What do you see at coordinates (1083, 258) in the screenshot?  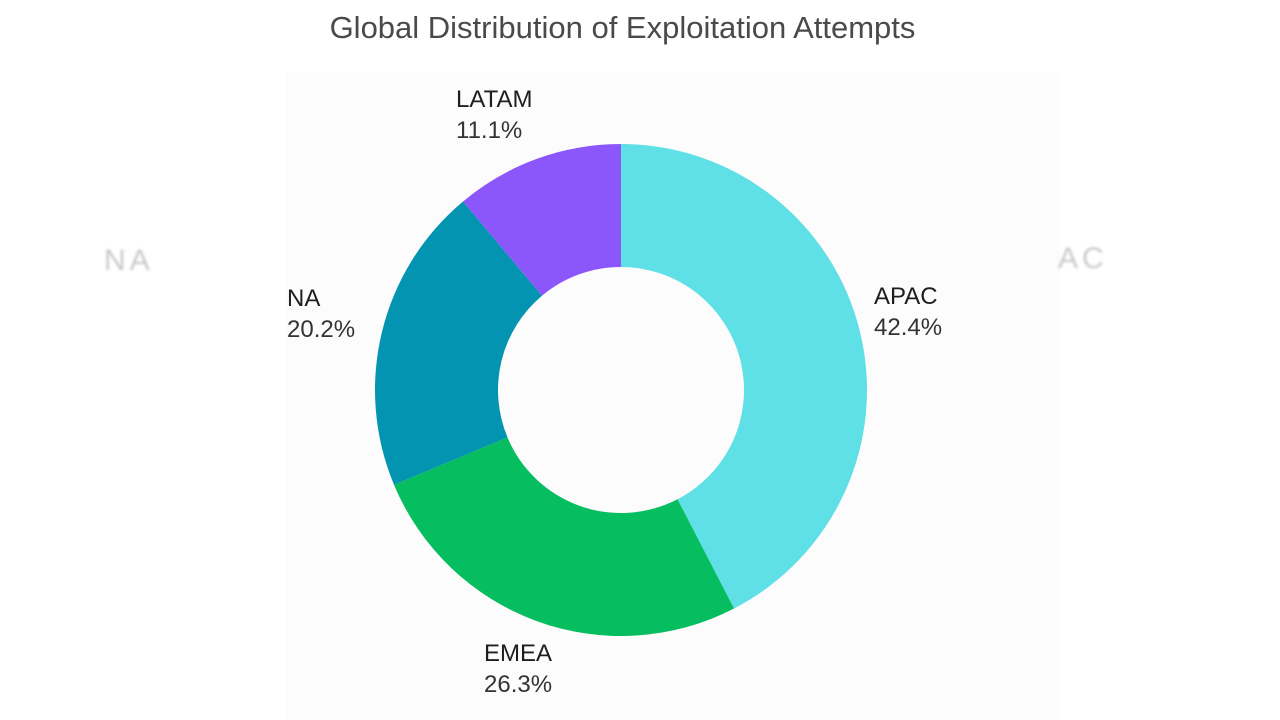 I see `ghost-label-right: AC` at bounding box center [1083, 258].